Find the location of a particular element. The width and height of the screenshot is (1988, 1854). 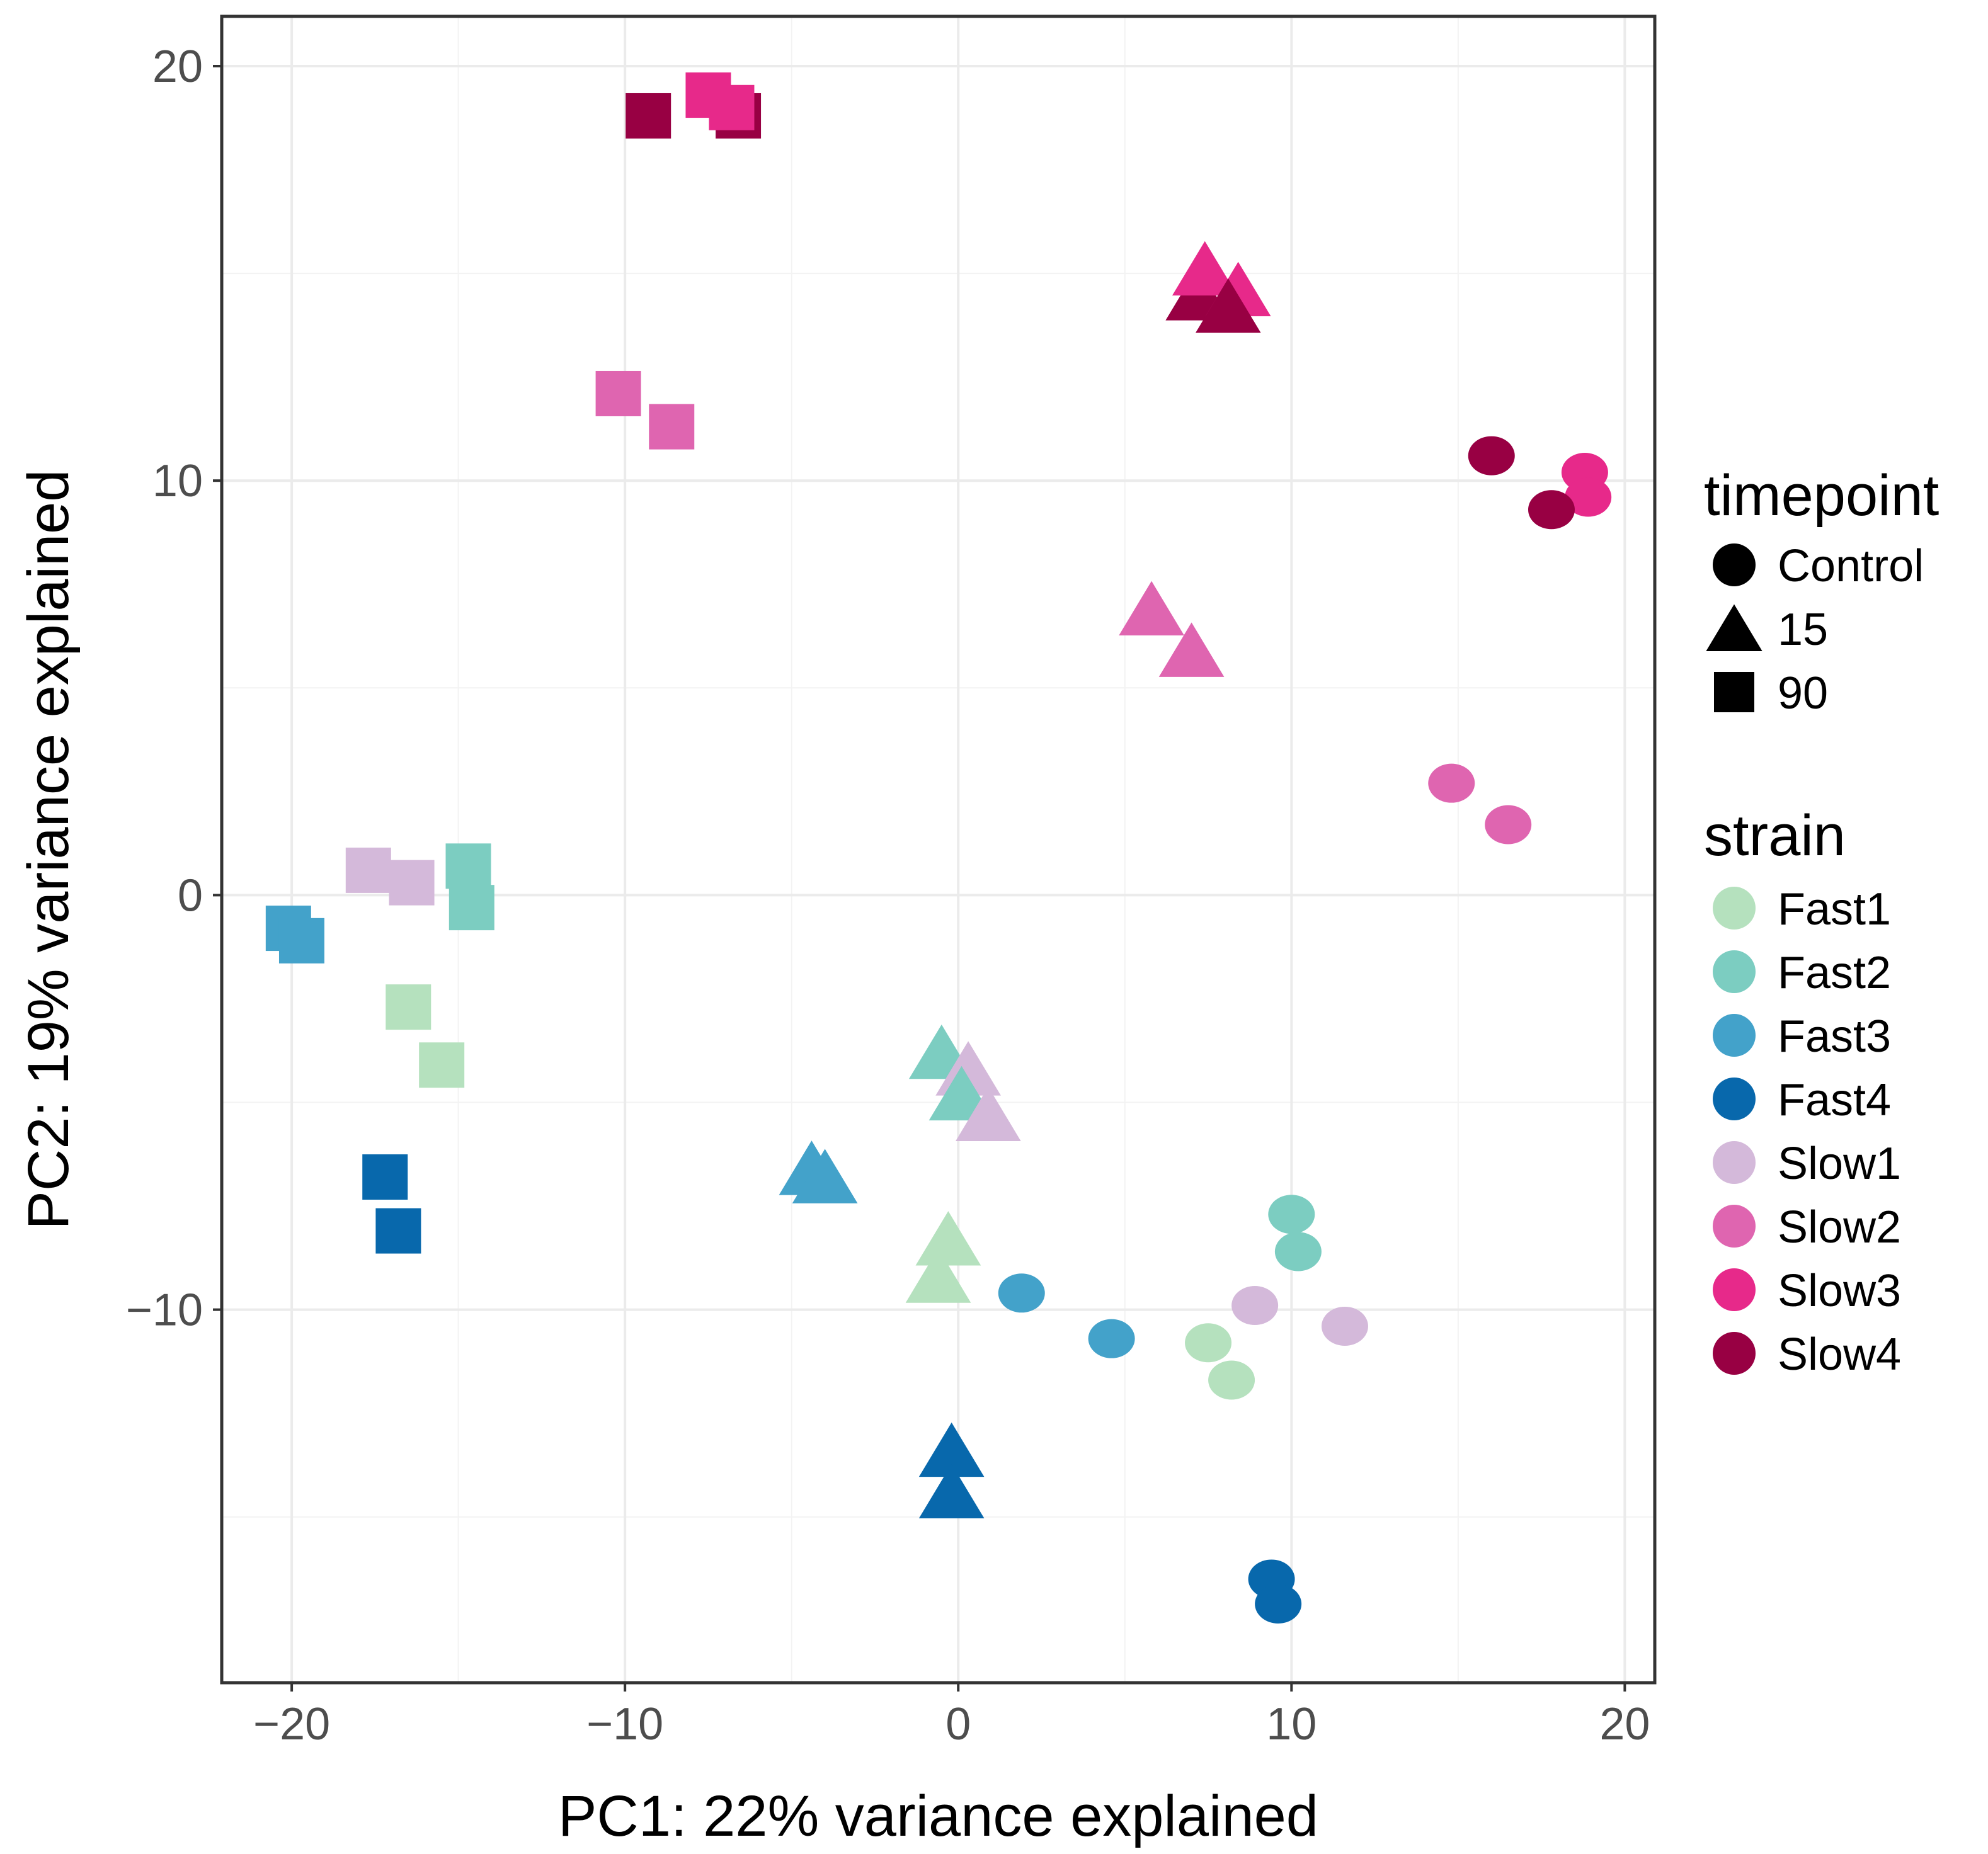

y-tick-label: 20 is located at coordinates (177, 67).